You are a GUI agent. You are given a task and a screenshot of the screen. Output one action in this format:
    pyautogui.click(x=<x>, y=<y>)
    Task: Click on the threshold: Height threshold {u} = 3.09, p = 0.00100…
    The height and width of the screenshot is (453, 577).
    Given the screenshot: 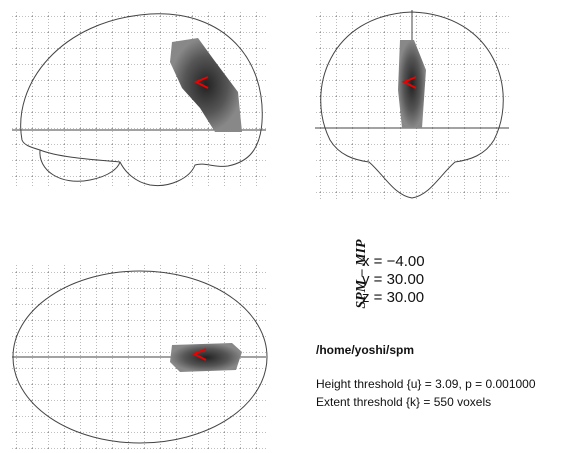 What is the action you would take?
    pyautogui.click(x=426, y=384)
    